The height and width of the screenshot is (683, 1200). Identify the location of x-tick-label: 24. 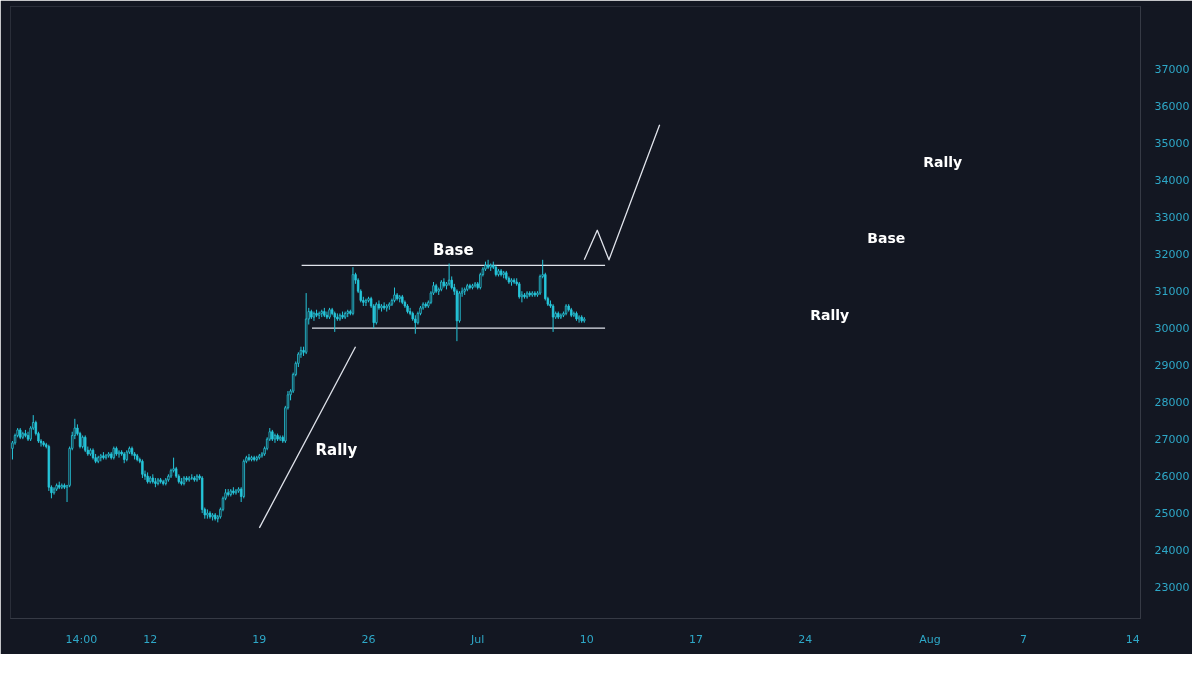
(805, 639).